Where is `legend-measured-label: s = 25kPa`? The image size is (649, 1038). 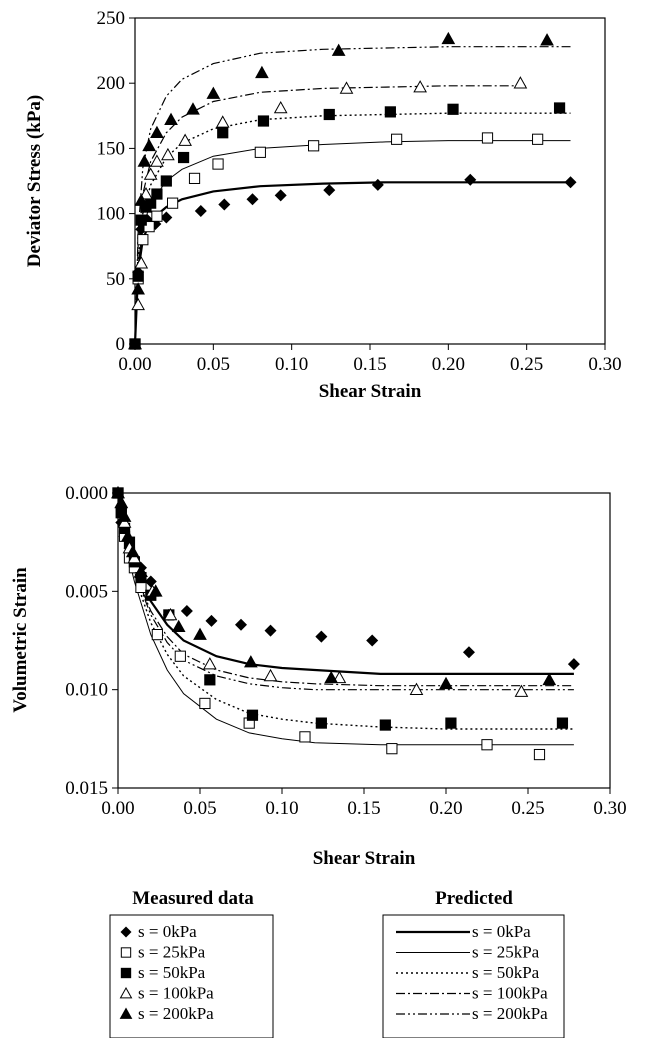 legend-measured-label: s = 25kPa is located at coordinates (172, 952).